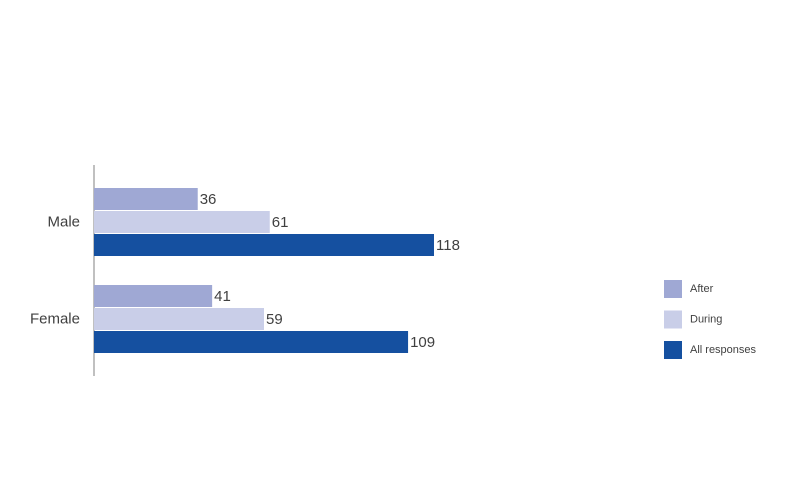  What do you see at coordinates (274, 319) in the screenshot?
I see `data-label: 59` at bounding box center [274, 319].